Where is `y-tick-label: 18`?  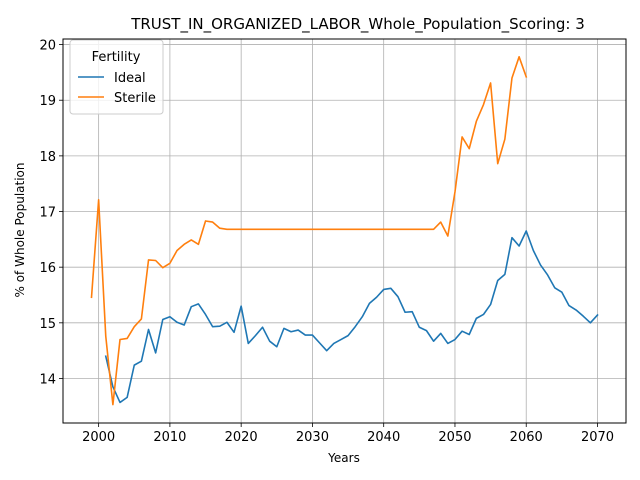 y-tick-label: 18 is located at coordinates (47, 157).